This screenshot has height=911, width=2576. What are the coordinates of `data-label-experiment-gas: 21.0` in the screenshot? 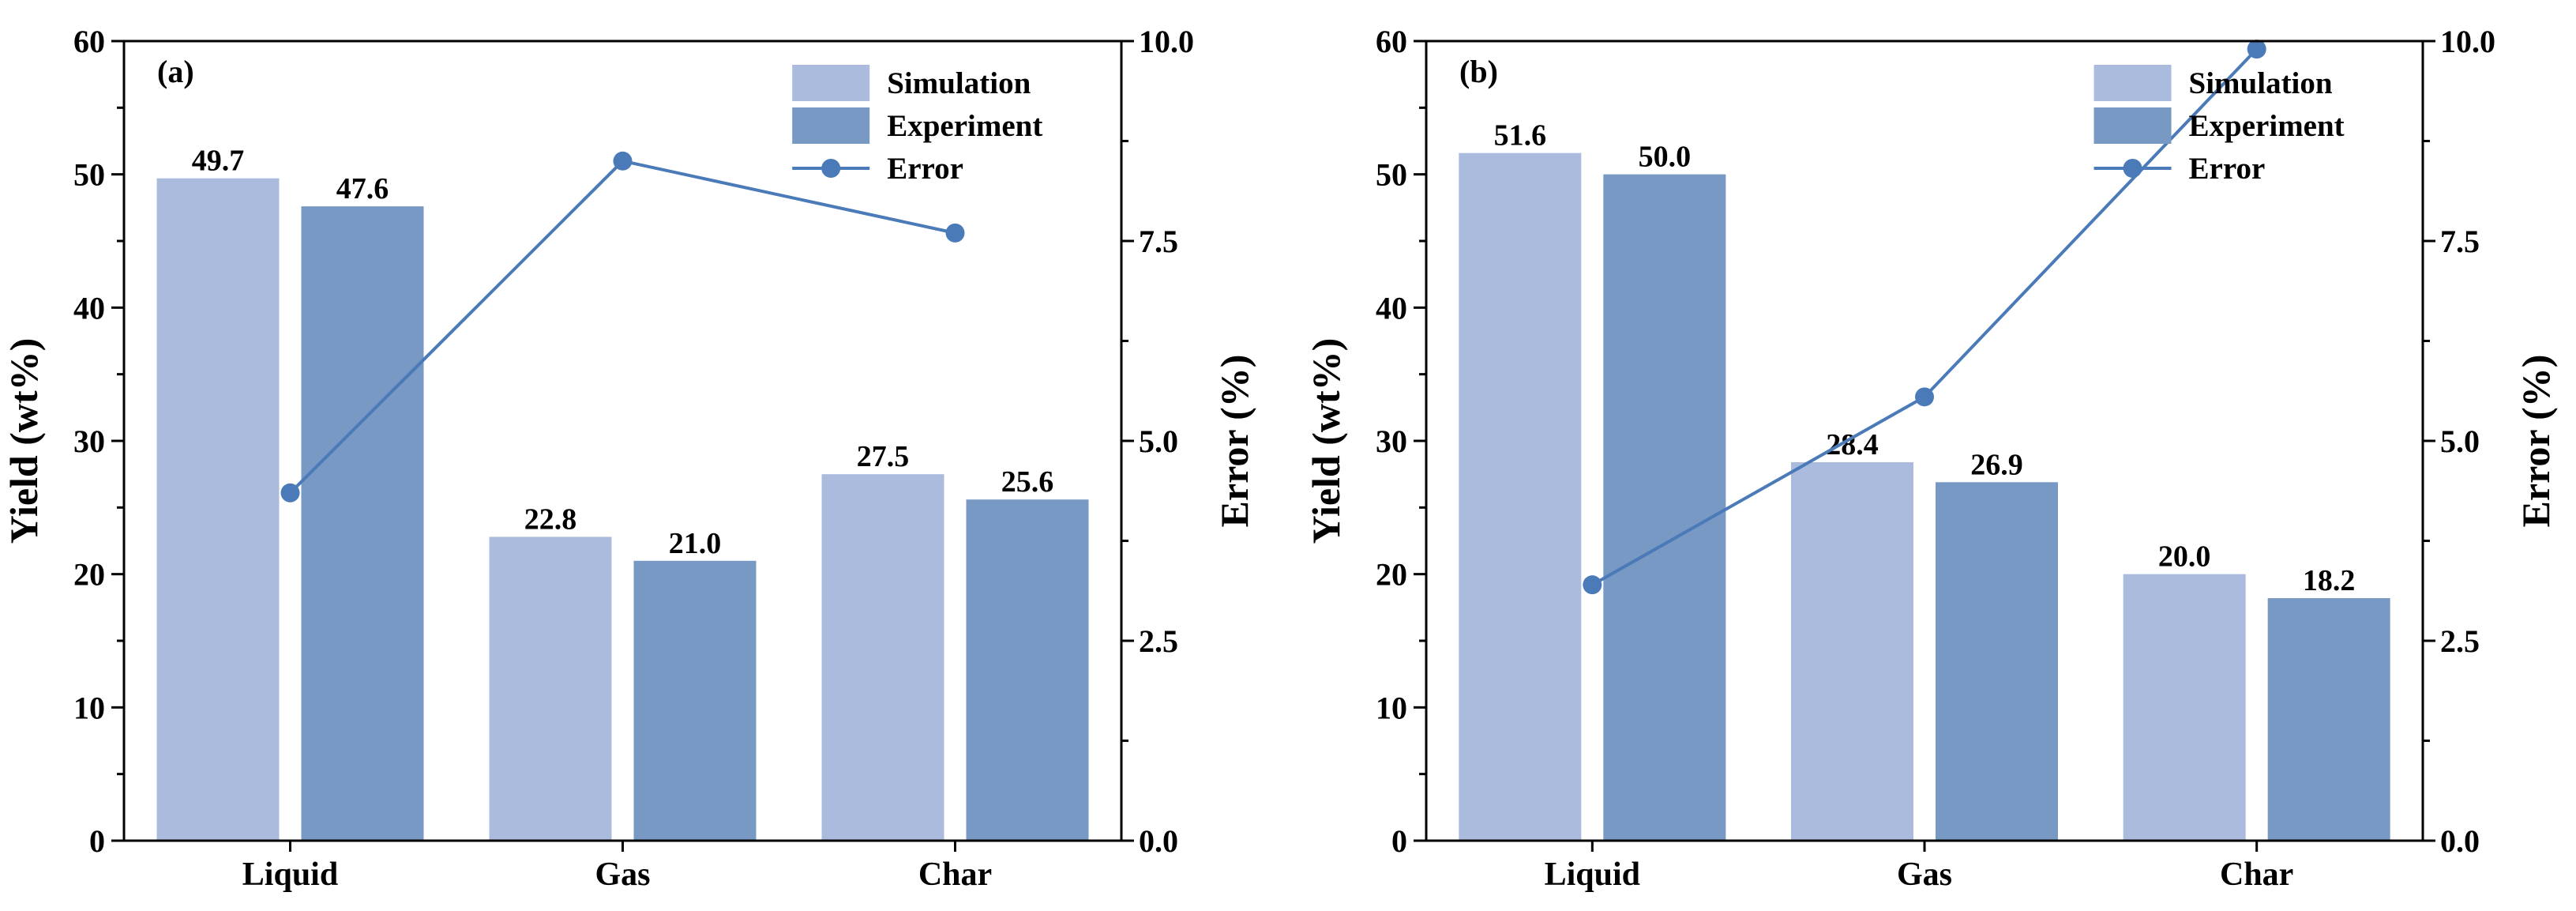 It's located at (695, 543).